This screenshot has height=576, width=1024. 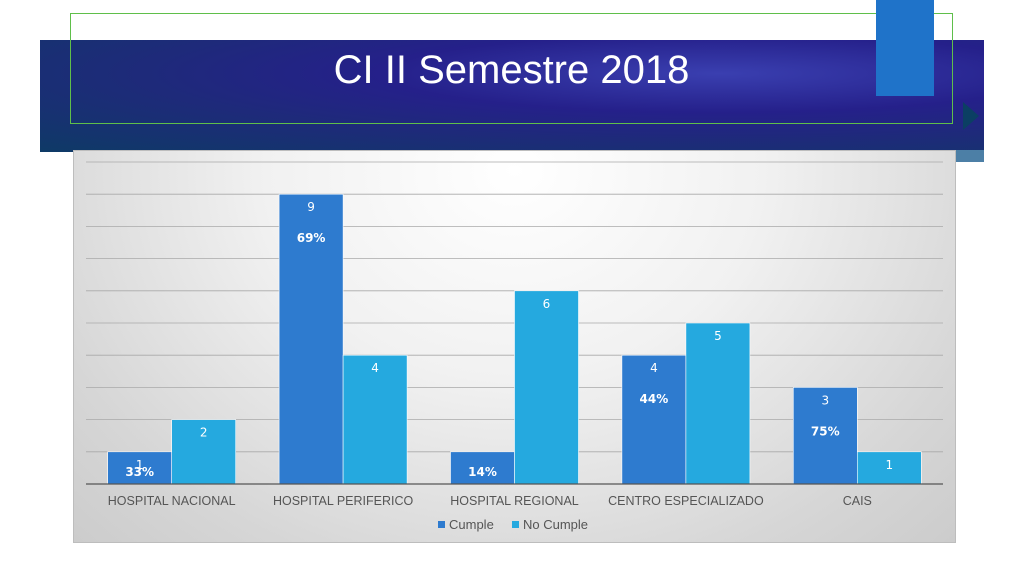 What do you see at coordinates (172, 501) in the screenshot?
I see `category-label: HOSPITAL NACIONAL` at bounding box center [172, 501].